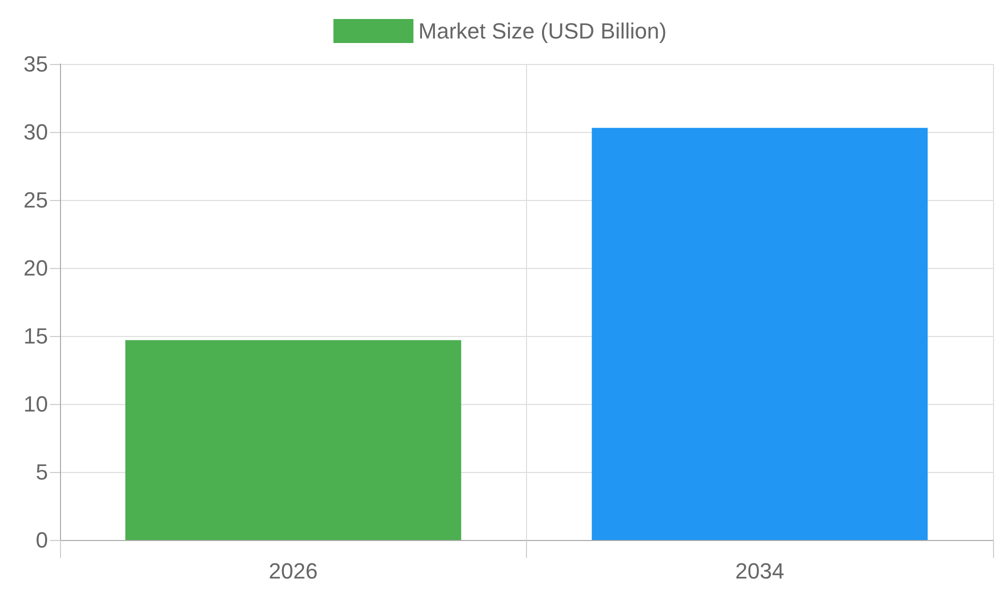  Describe the element at coordinates (36, 132) in the screenshot. I see `y-tick-label: 30` at that location.